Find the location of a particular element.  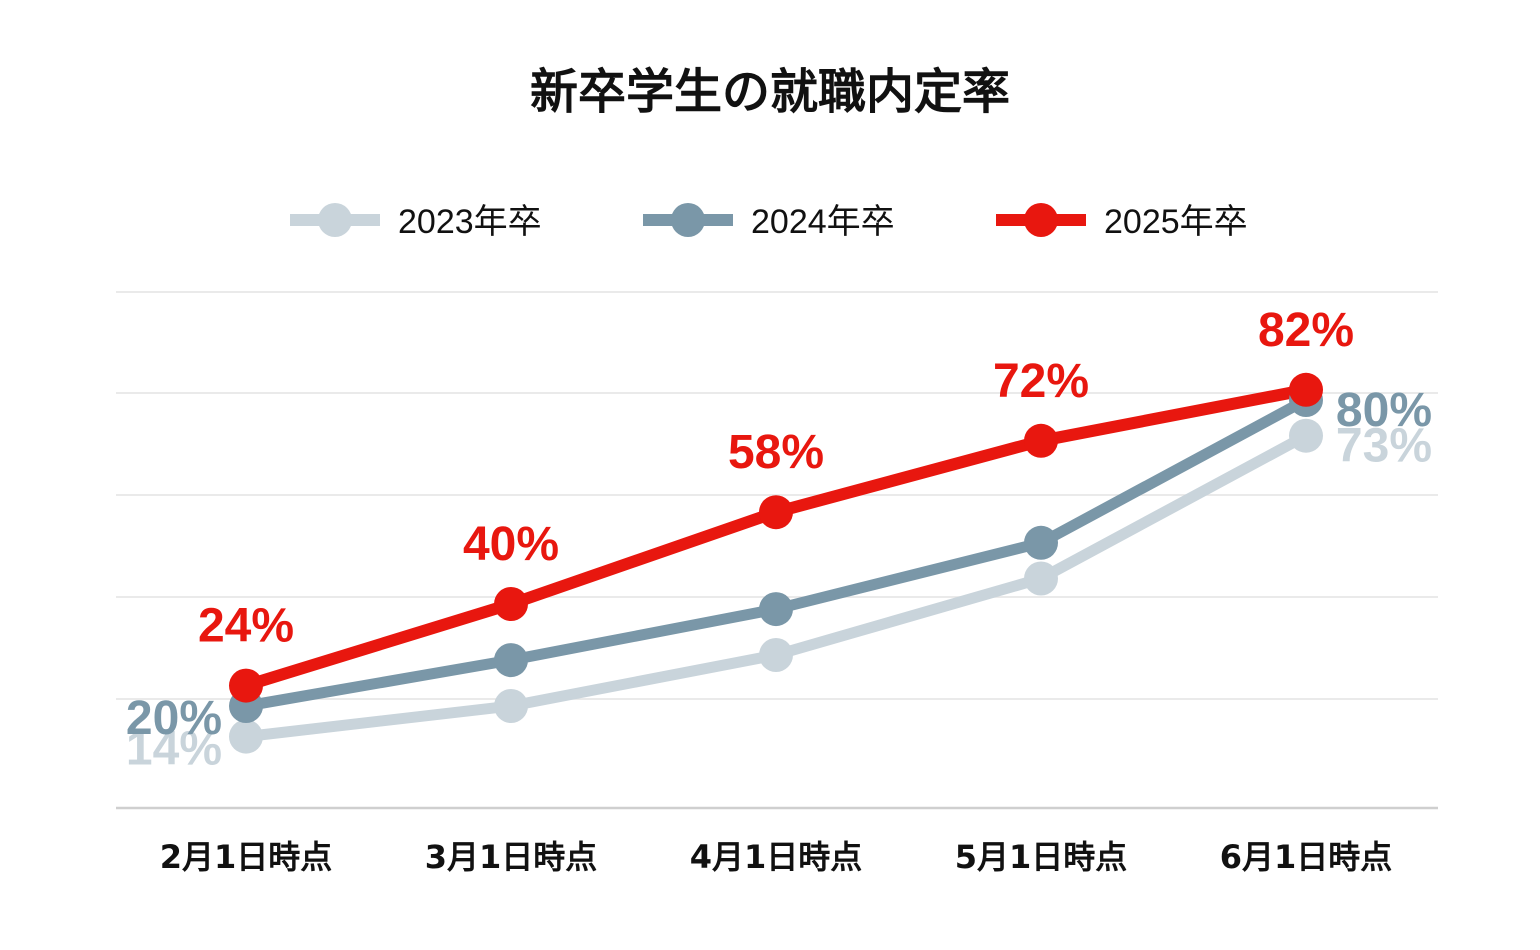

data-label: 58% is located at coordinates (776, 452).